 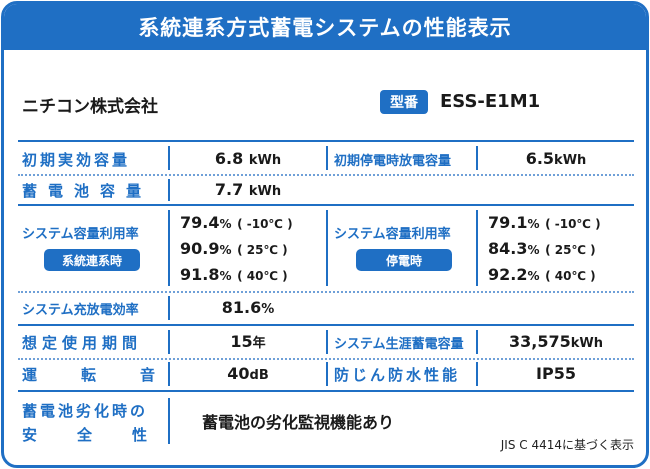 What do you see at coordinates (80, 234) in the screenshot?
I see `utilization-grid-label: システム容量利用率` at bounding box center [80, 234].